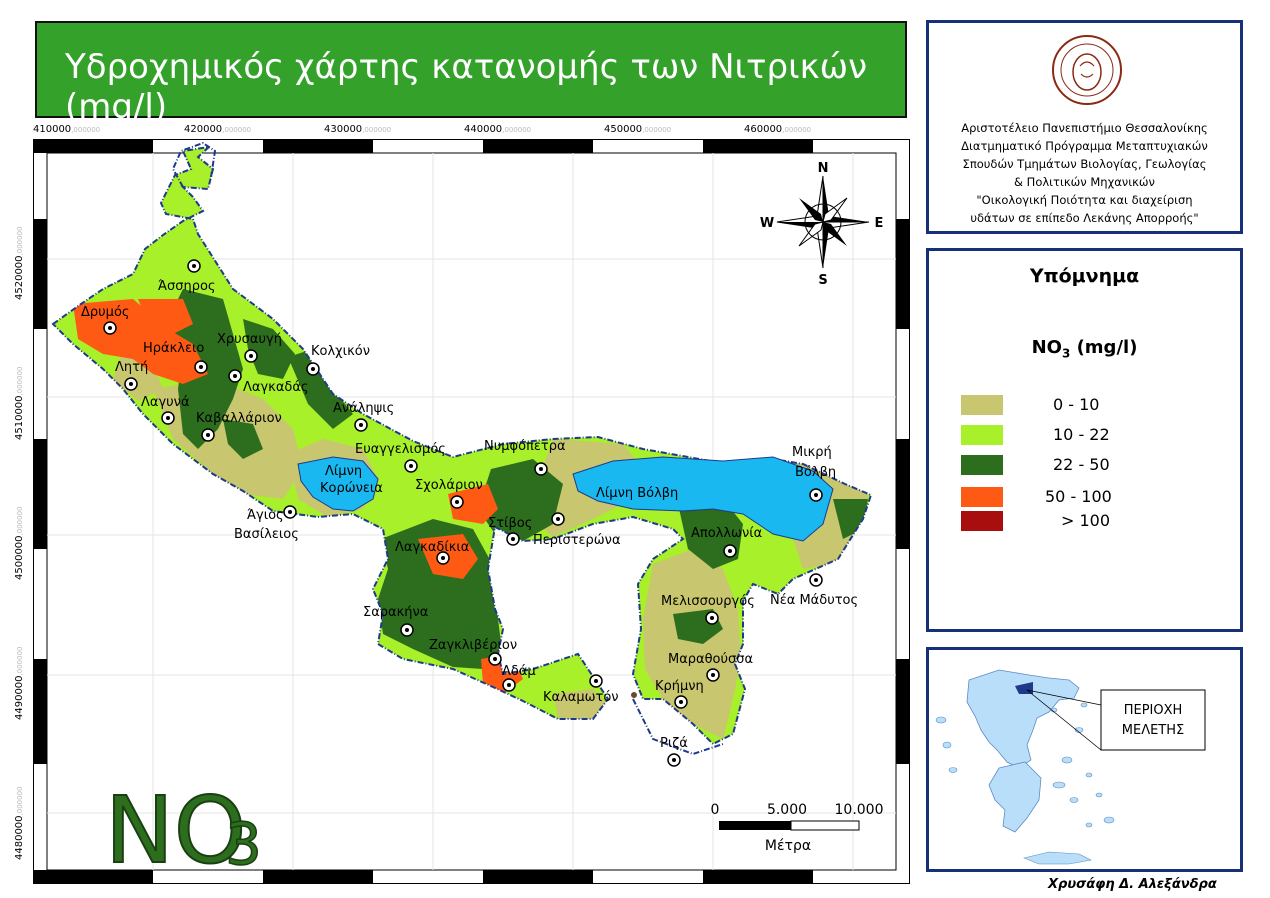 The image size is (1270, 898). What do you see at coordinates (778, 129) in the screenshot?
I see `x-coord-label: 460000,000000` at bounding box center [778, 129].